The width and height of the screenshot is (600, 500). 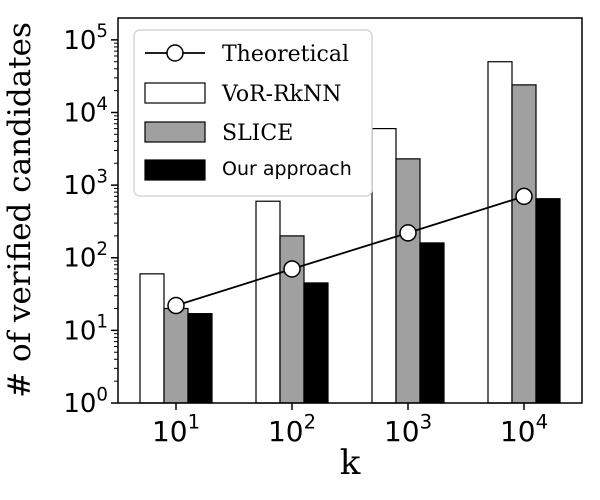 What do you see at coordinates (85, 183) in the screenshot?
I see `y-tick-label-3: 10³` at bounding box center [85, 183].